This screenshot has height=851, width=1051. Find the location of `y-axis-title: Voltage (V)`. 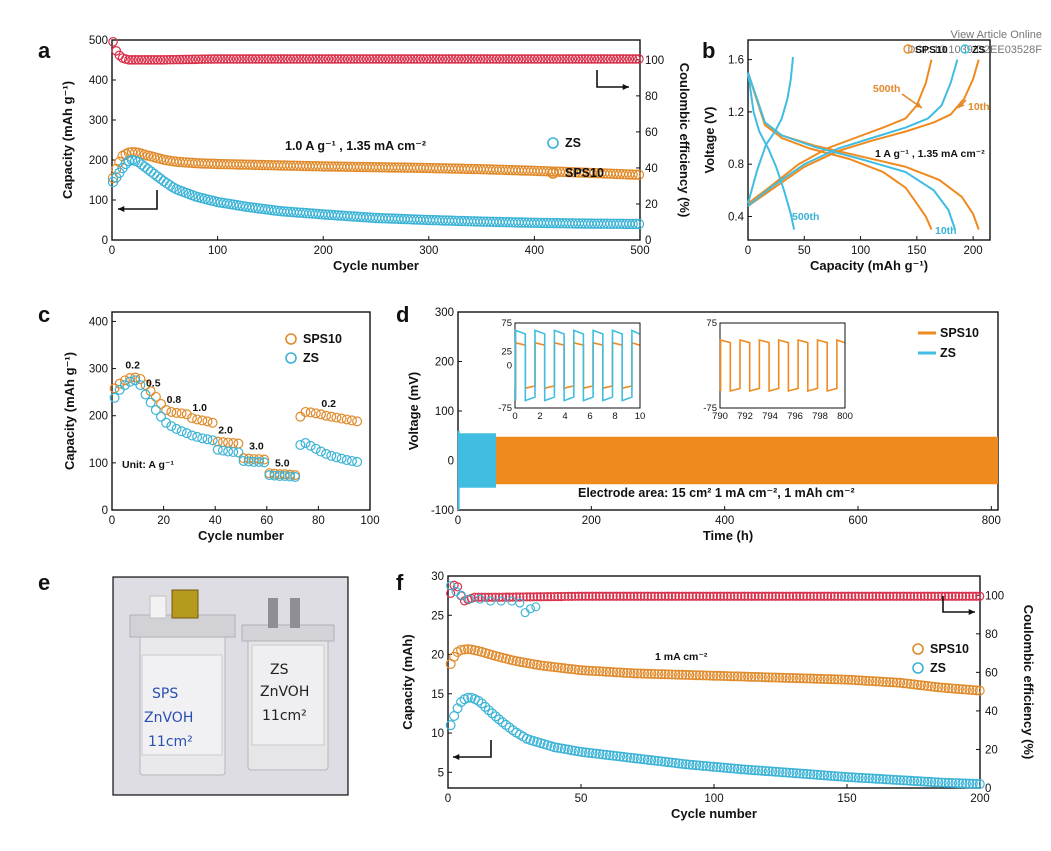

y-axis-title: Voltage (V) is located at coordinates (709, 140).